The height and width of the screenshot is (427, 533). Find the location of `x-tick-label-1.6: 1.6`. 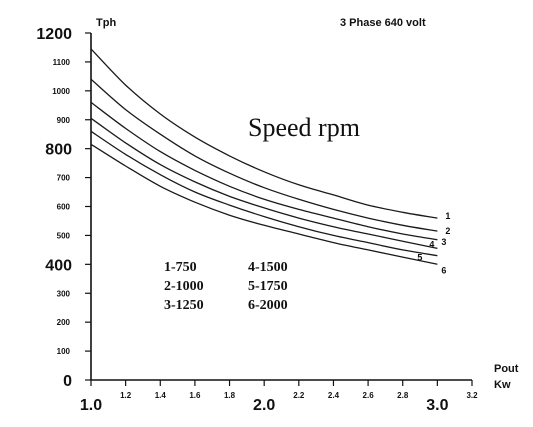

x-tick-label-1.6: 1.6 is located at coordinates (195, 395).